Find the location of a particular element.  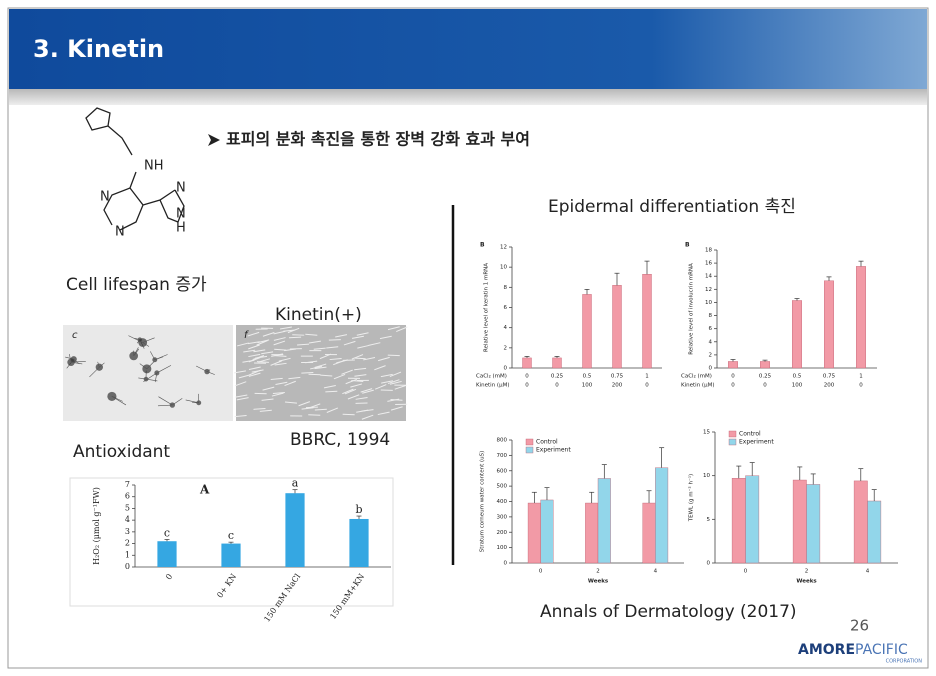

x-row-value: 0 is located at coordinates (861, 386).